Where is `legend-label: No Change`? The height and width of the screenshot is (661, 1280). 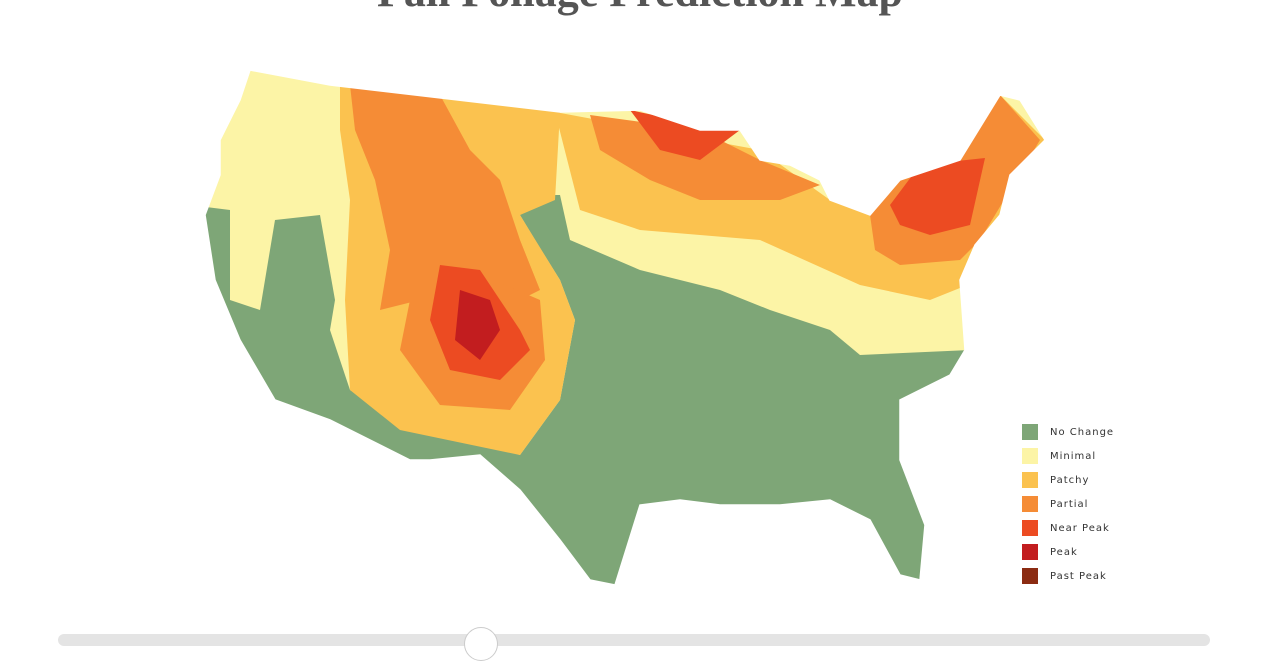
legend-label: No Change is located at coordinates (1082, 432).